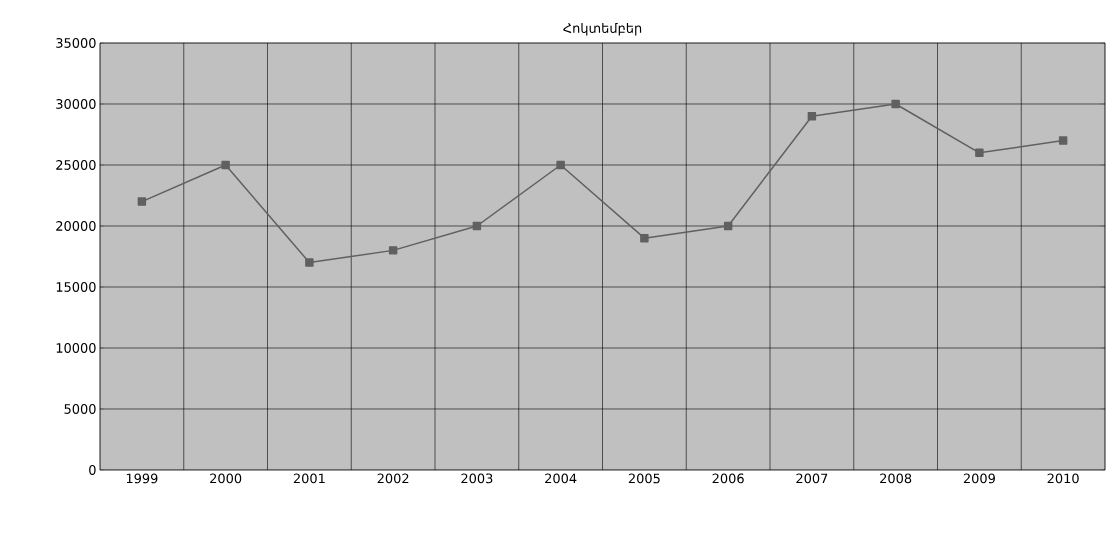  What do you see at coordinates (602, 29) in the screenshot?
I see `chart-title: Հոկտեմբեր` at bounding box center [602, 29].